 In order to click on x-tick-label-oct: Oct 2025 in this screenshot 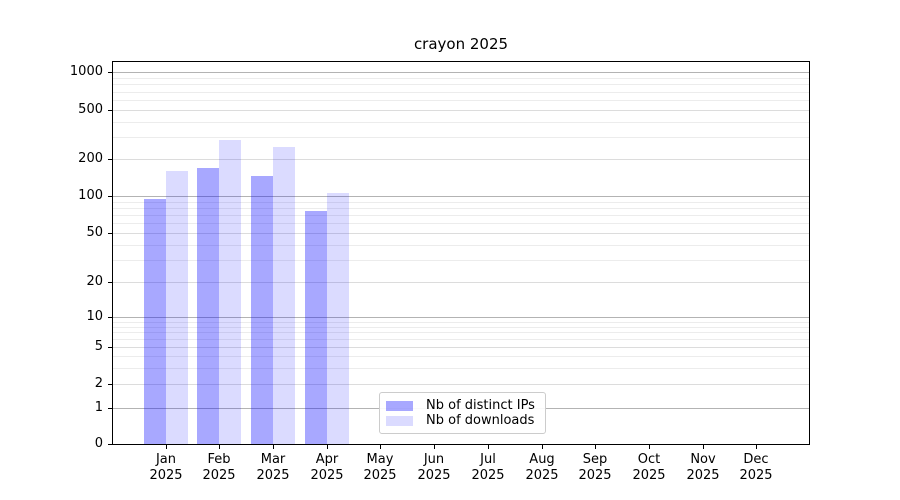, I will do `click(649, 468)`.